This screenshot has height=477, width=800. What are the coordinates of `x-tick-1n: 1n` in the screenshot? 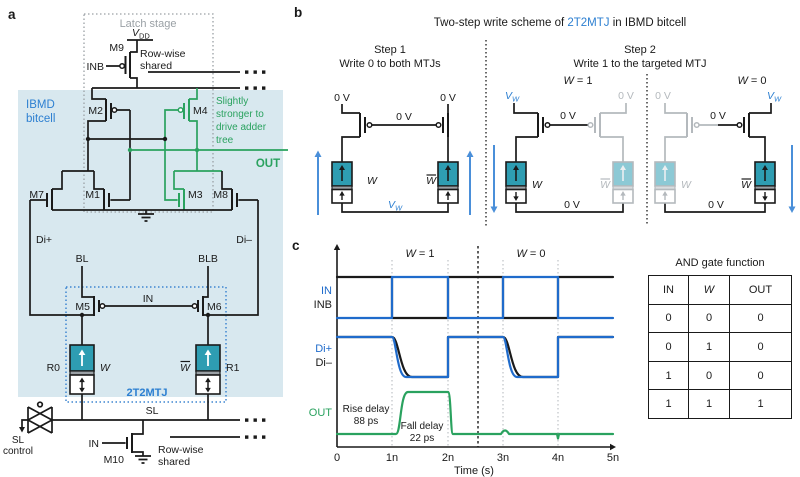 It's located at (392, 458).